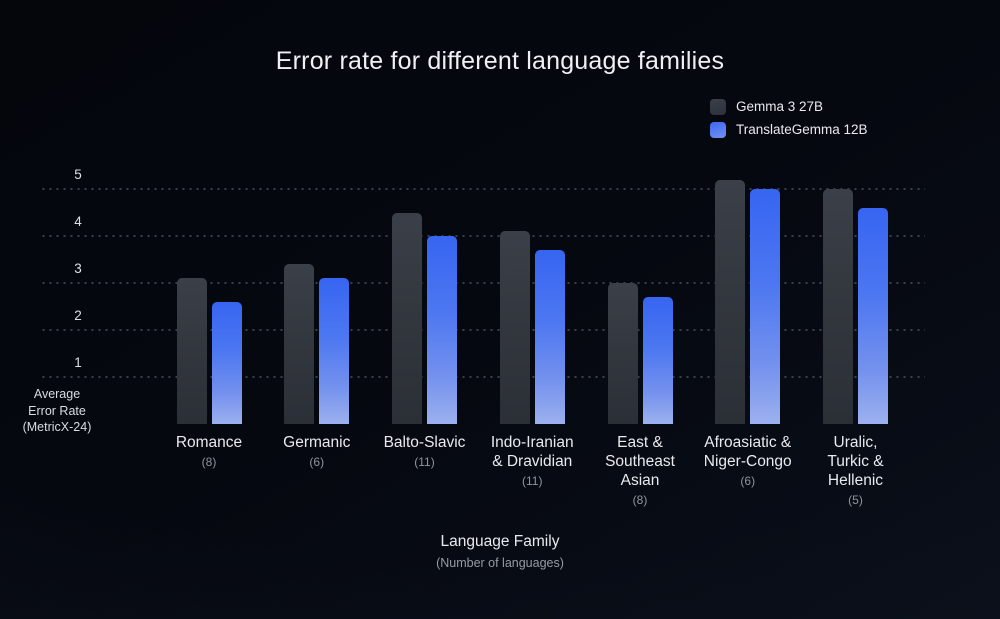 The width and height of the screenshot is (1000, 619). What do you see at coordinates (730, 301) in the screenshot?
I see `bar-gemma-3-27b-afroasiatic-niger-congo` at bounding box center [730, 301].